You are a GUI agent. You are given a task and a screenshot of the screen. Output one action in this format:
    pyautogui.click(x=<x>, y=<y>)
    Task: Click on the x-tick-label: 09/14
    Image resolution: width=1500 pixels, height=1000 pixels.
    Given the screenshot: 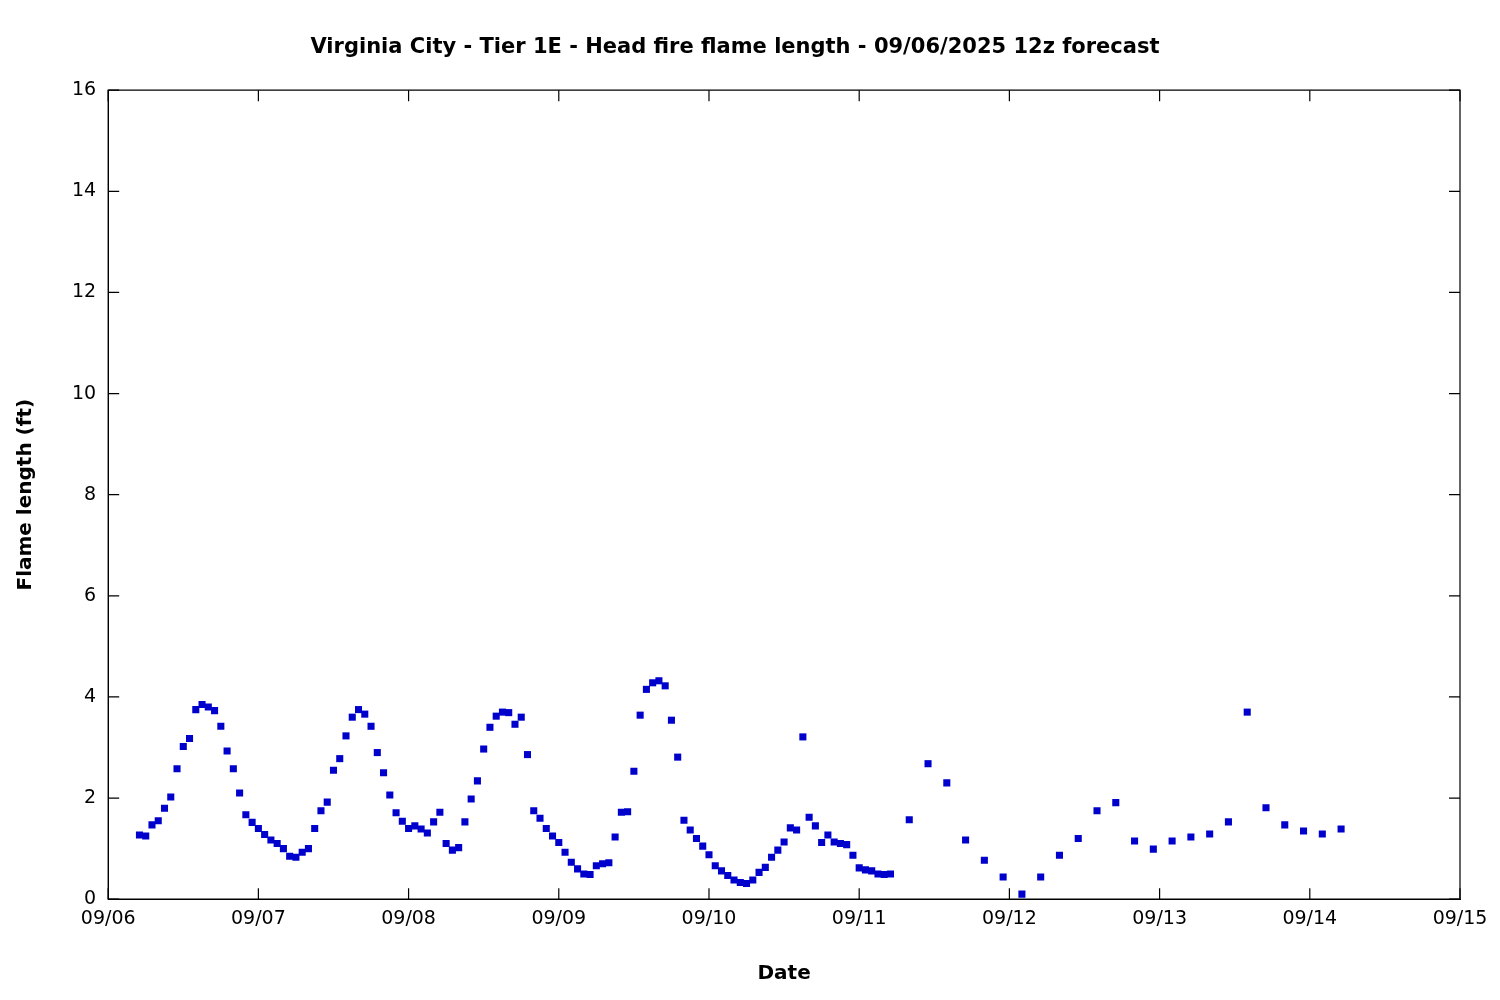 What is the action you would take?
    pyautogui.click(x=1310, y=916)
    